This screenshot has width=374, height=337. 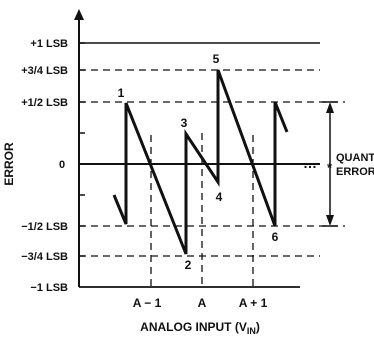 I want to click on y-tick-zero: 0, so click(x=62, y=165).